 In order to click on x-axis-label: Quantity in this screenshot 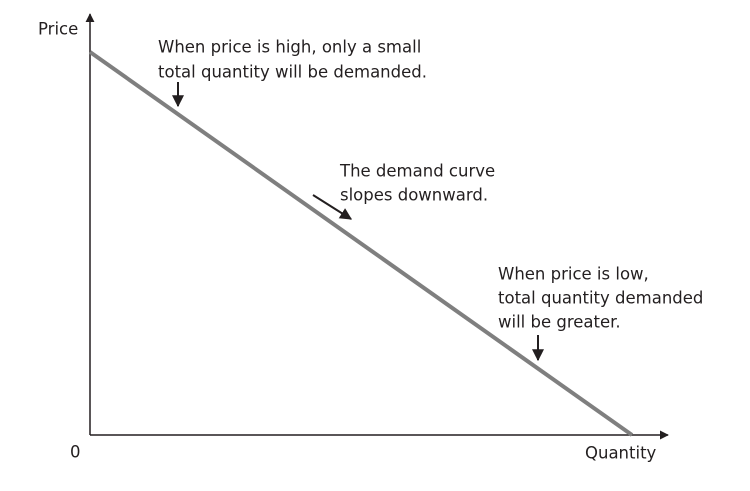, I will do `click(621, 453)`.